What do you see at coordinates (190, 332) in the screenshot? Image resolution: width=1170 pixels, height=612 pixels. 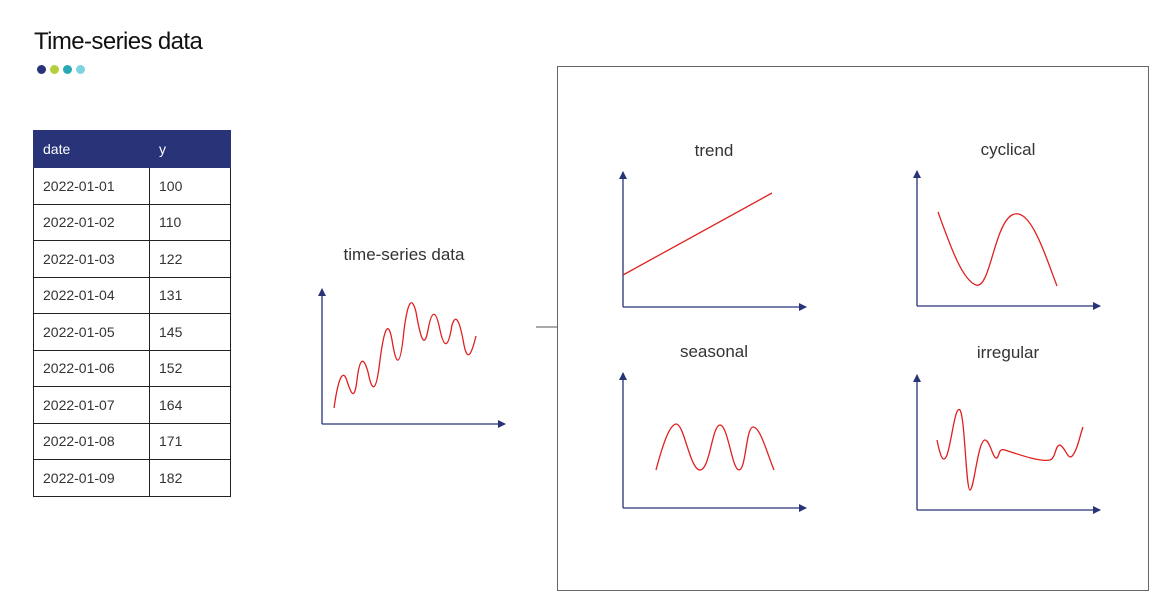 I see `cell-y: 145` at bounding box center [190, 332].